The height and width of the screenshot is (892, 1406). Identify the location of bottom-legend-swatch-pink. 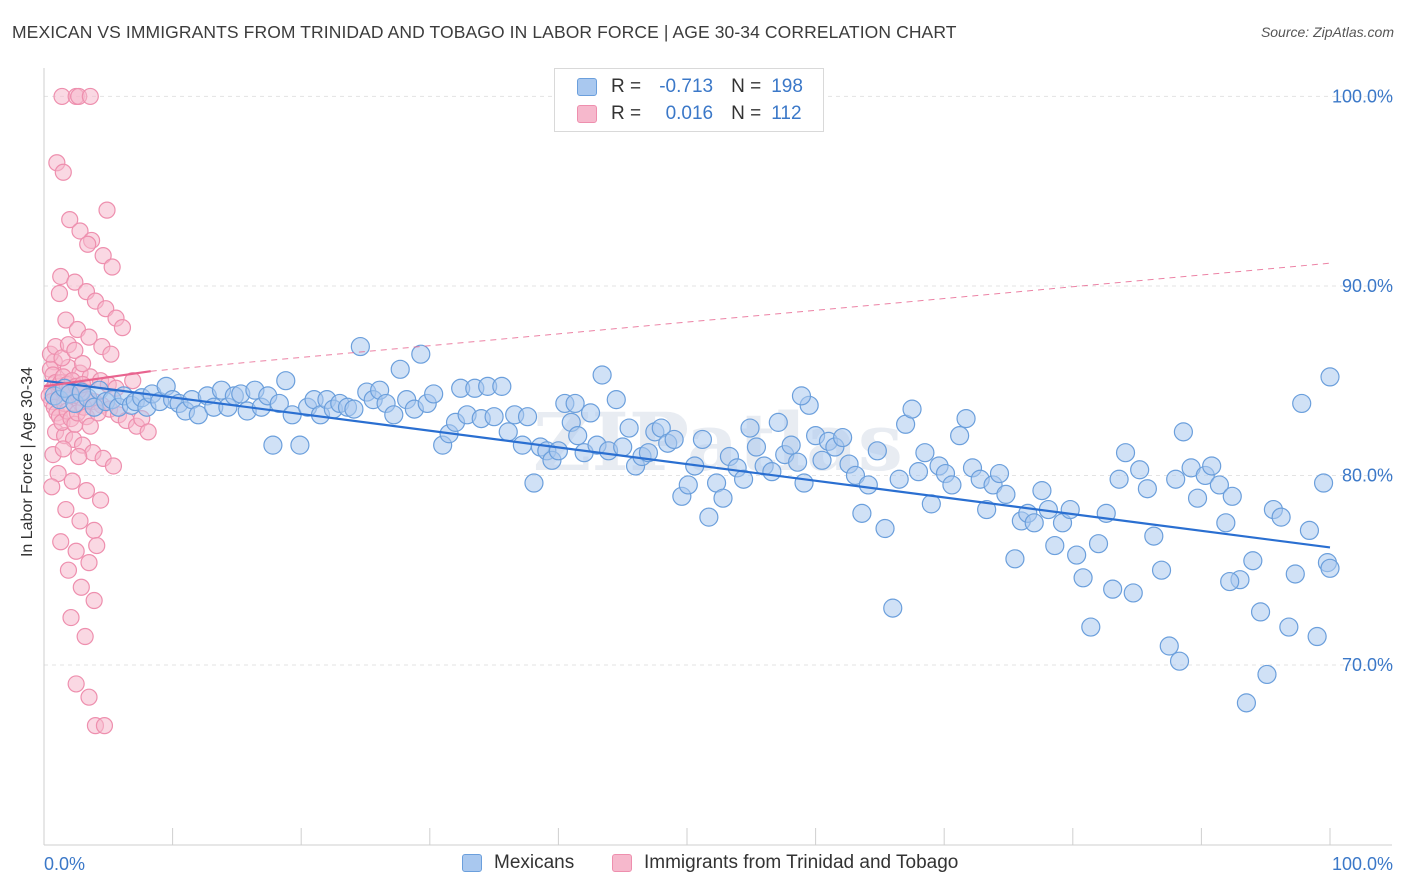
(622, 863).